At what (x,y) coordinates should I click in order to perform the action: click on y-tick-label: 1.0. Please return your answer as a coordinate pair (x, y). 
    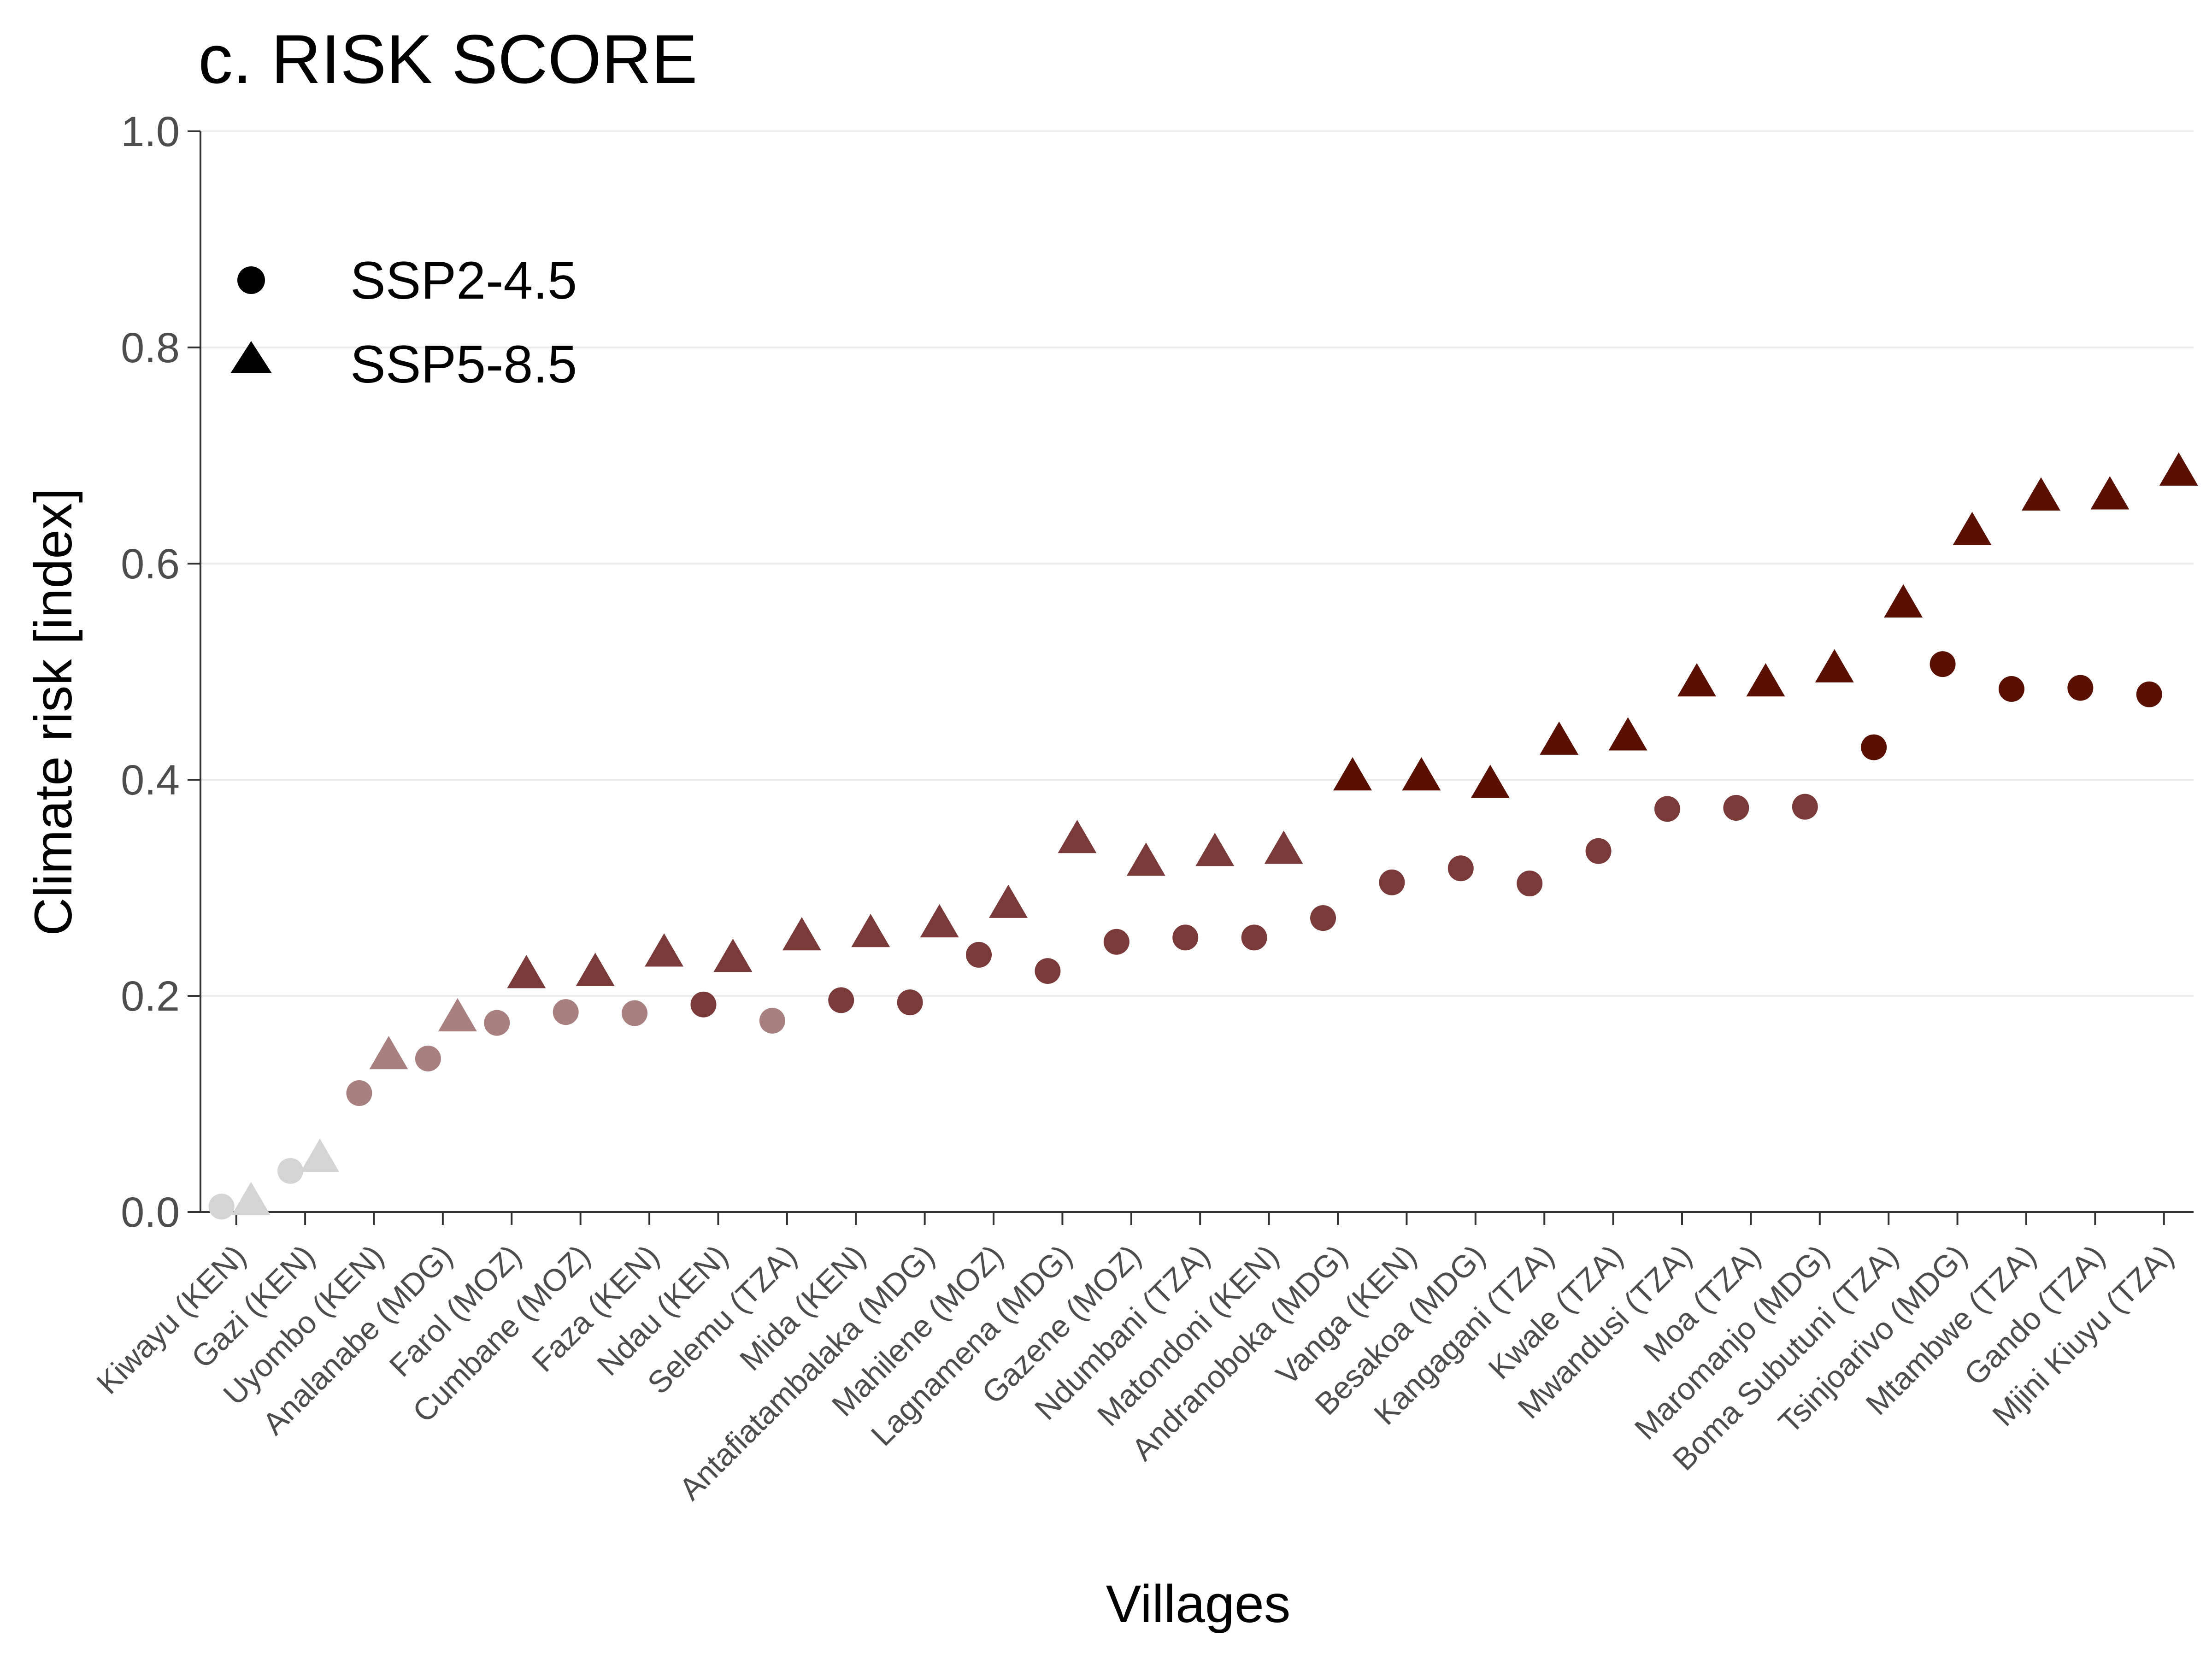
    Looking at the image, I should click on (150, 131).